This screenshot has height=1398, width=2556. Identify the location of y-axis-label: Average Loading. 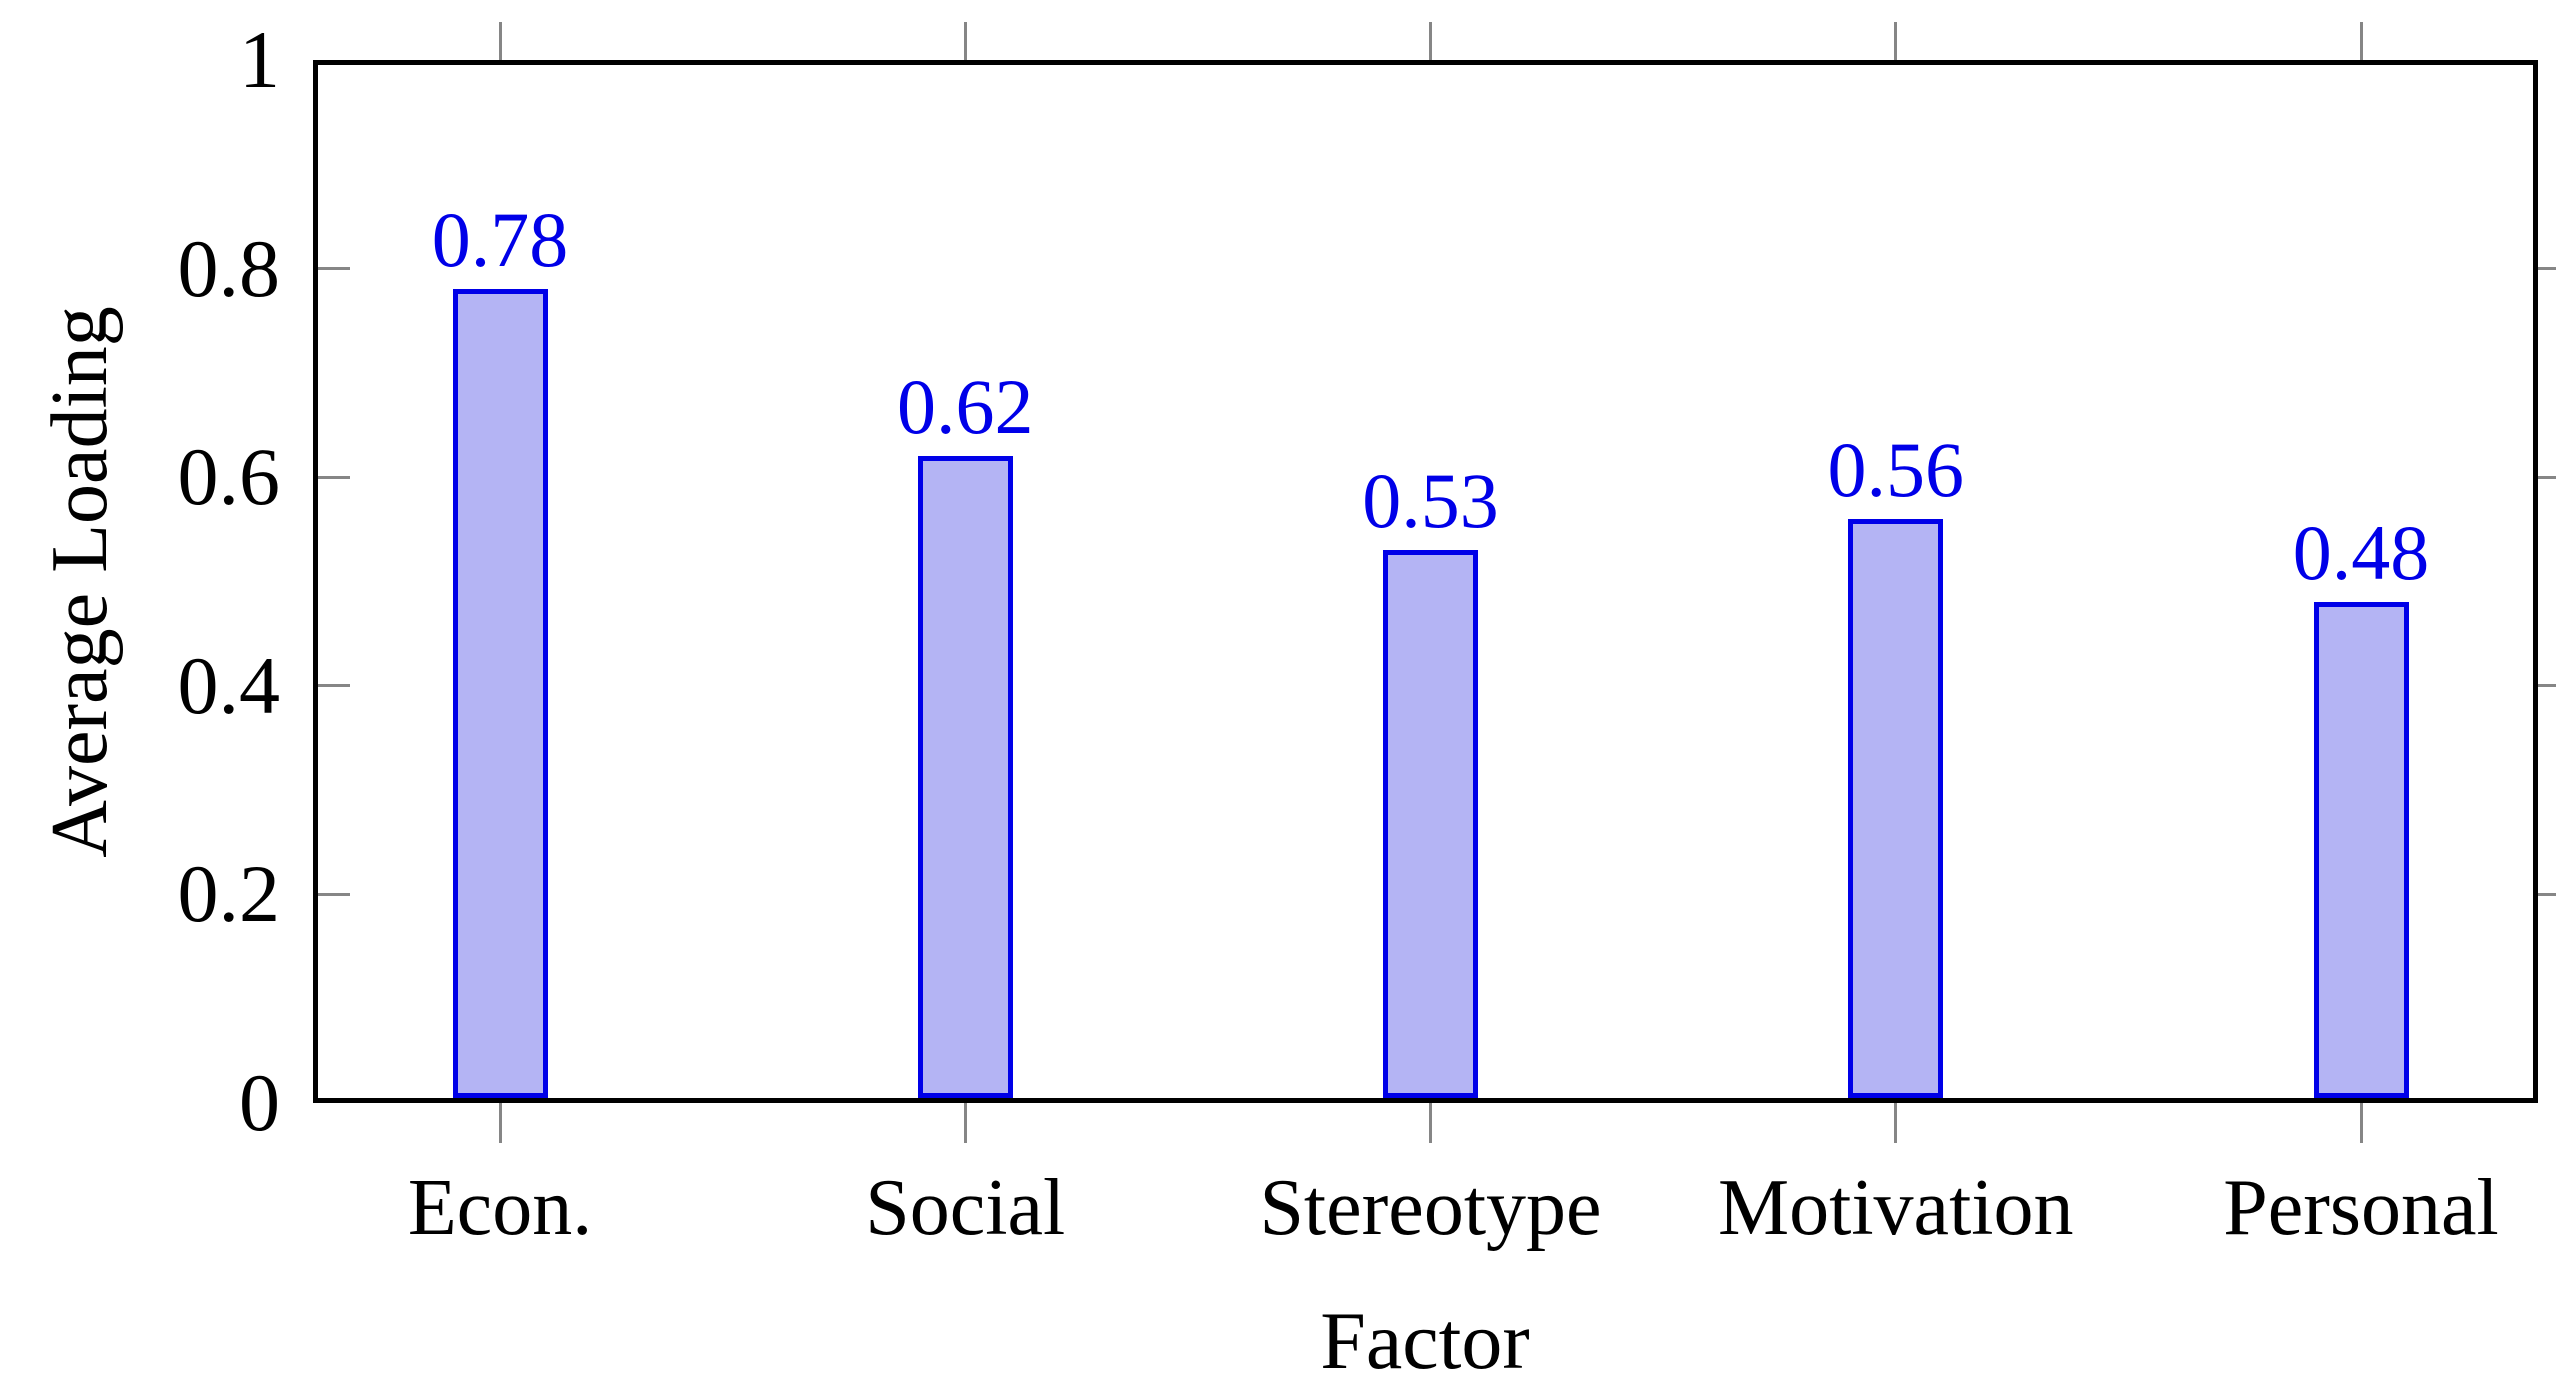
(80, 582).